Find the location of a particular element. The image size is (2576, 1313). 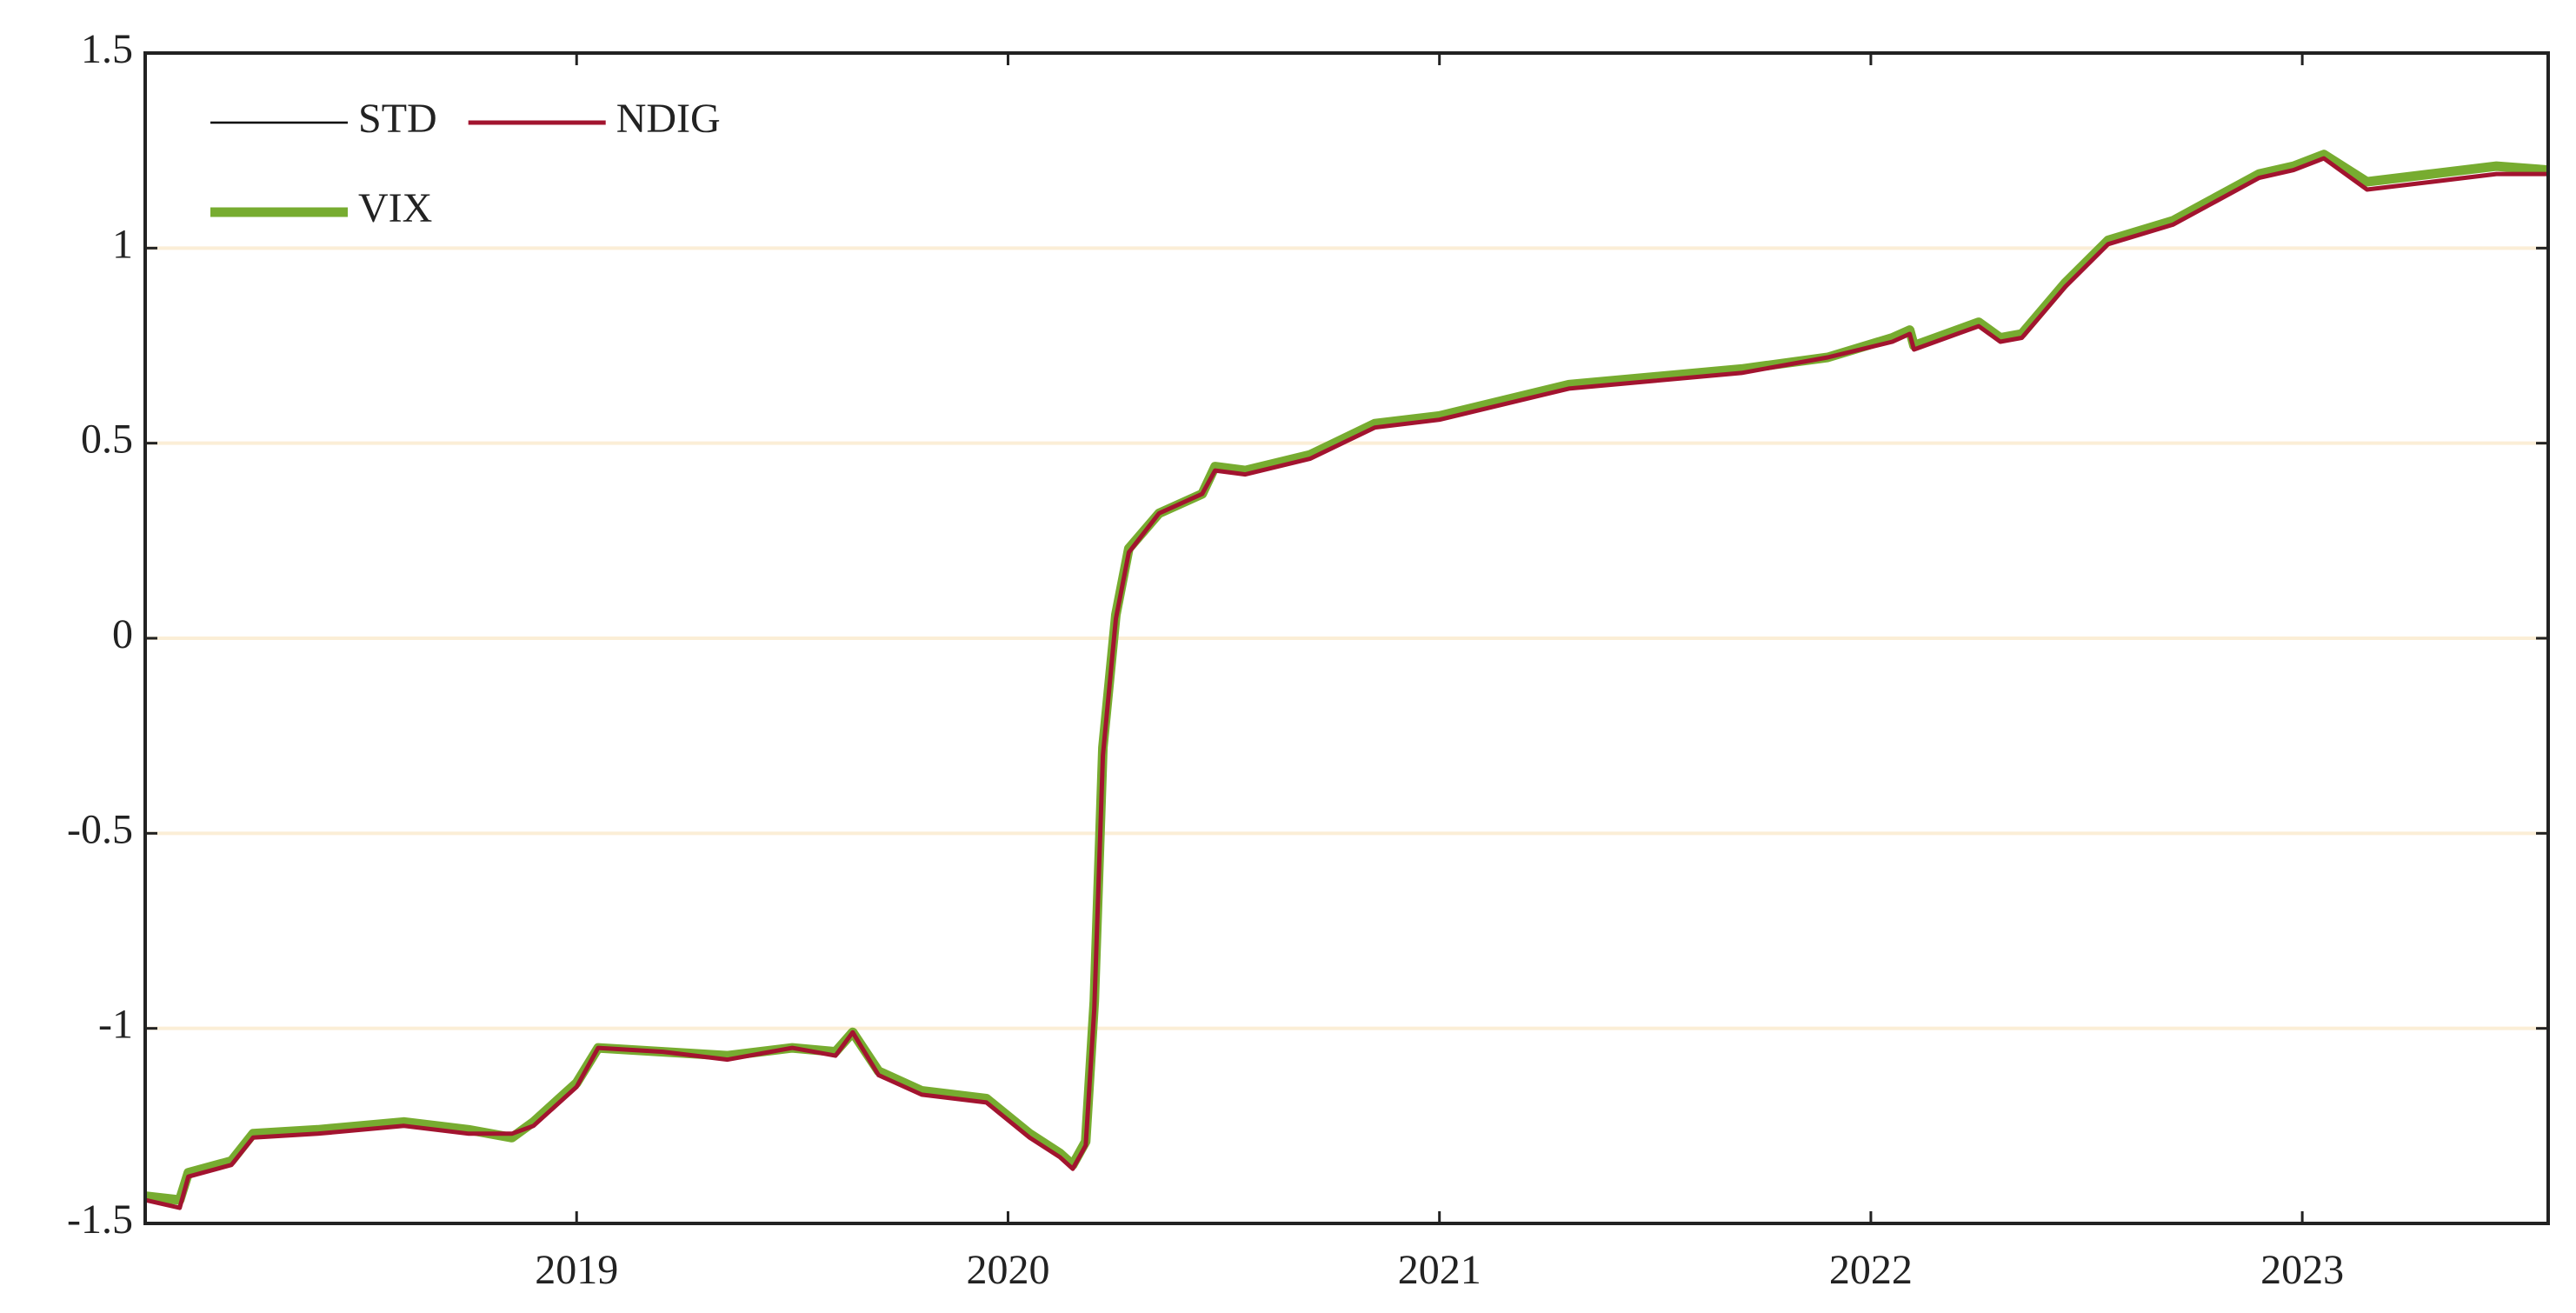

y-tick-label: -1.5 is located at coordinates (100, 1219).